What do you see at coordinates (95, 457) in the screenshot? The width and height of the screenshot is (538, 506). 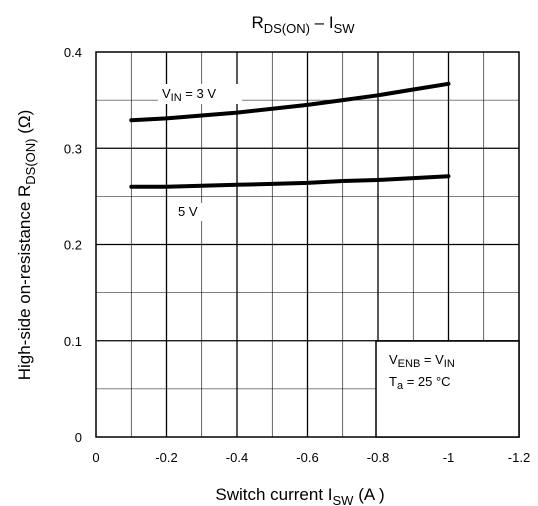 I see `x-tick-label: 0` at bounding box center [95, 457].